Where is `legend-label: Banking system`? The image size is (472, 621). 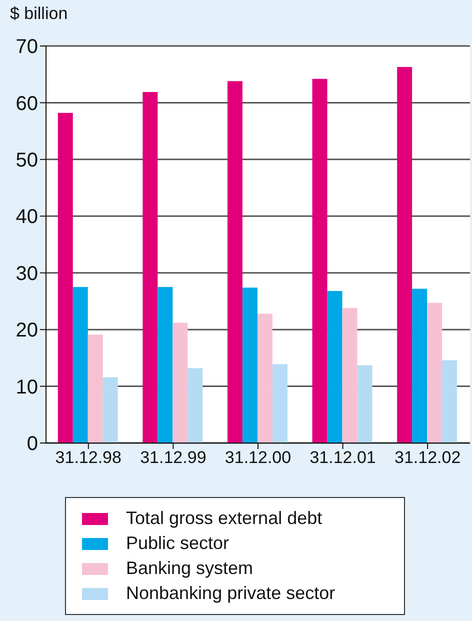 legend-label: Banking system is located at coordinates (190, 568).